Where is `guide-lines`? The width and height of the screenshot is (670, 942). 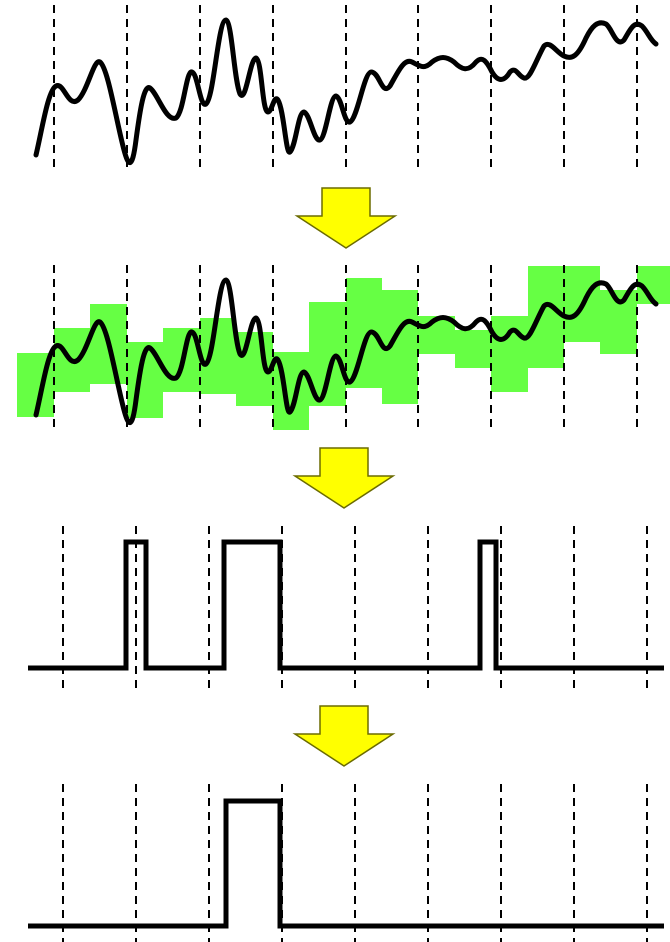 guide-lines is located at coordinates (355, 863).